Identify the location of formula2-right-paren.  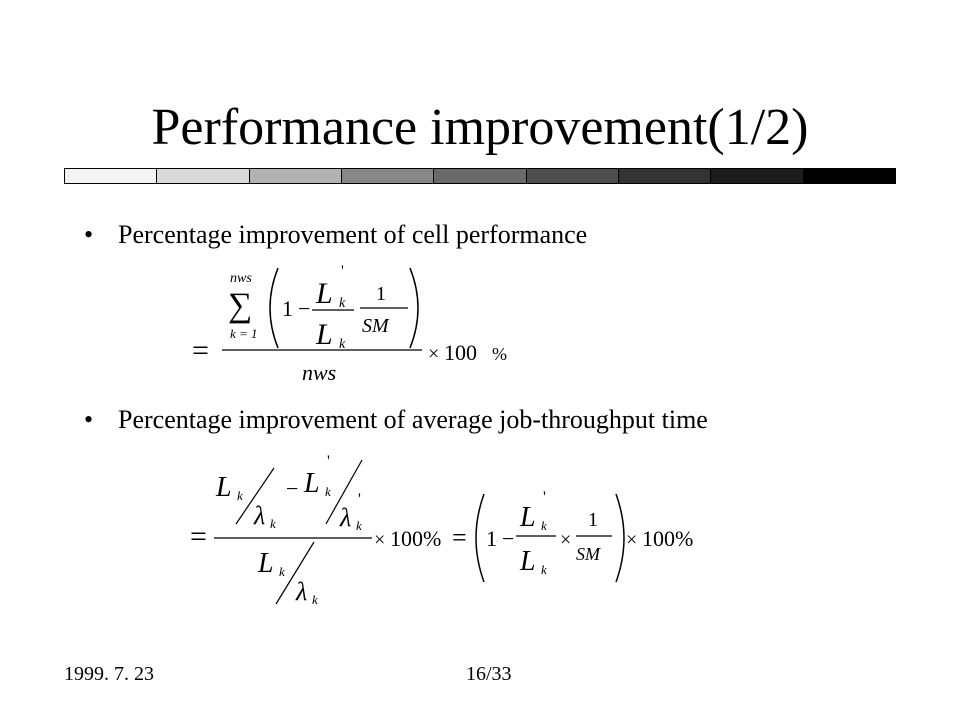
(620, 538).